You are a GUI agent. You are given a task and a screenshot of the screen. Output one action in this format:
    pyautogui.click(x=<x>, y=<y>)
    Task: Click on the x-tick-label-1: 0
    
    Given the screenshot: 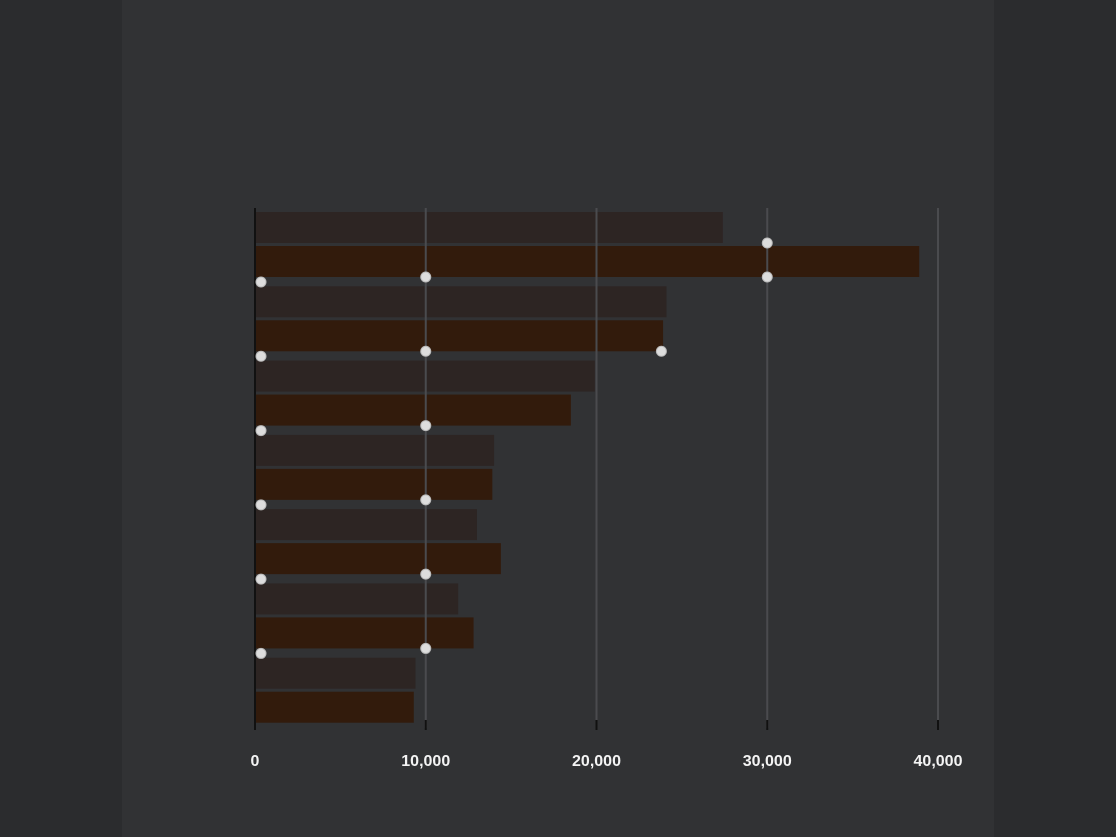 What is the action you would take?
    pyautogui.click(x=255, y=761)
    